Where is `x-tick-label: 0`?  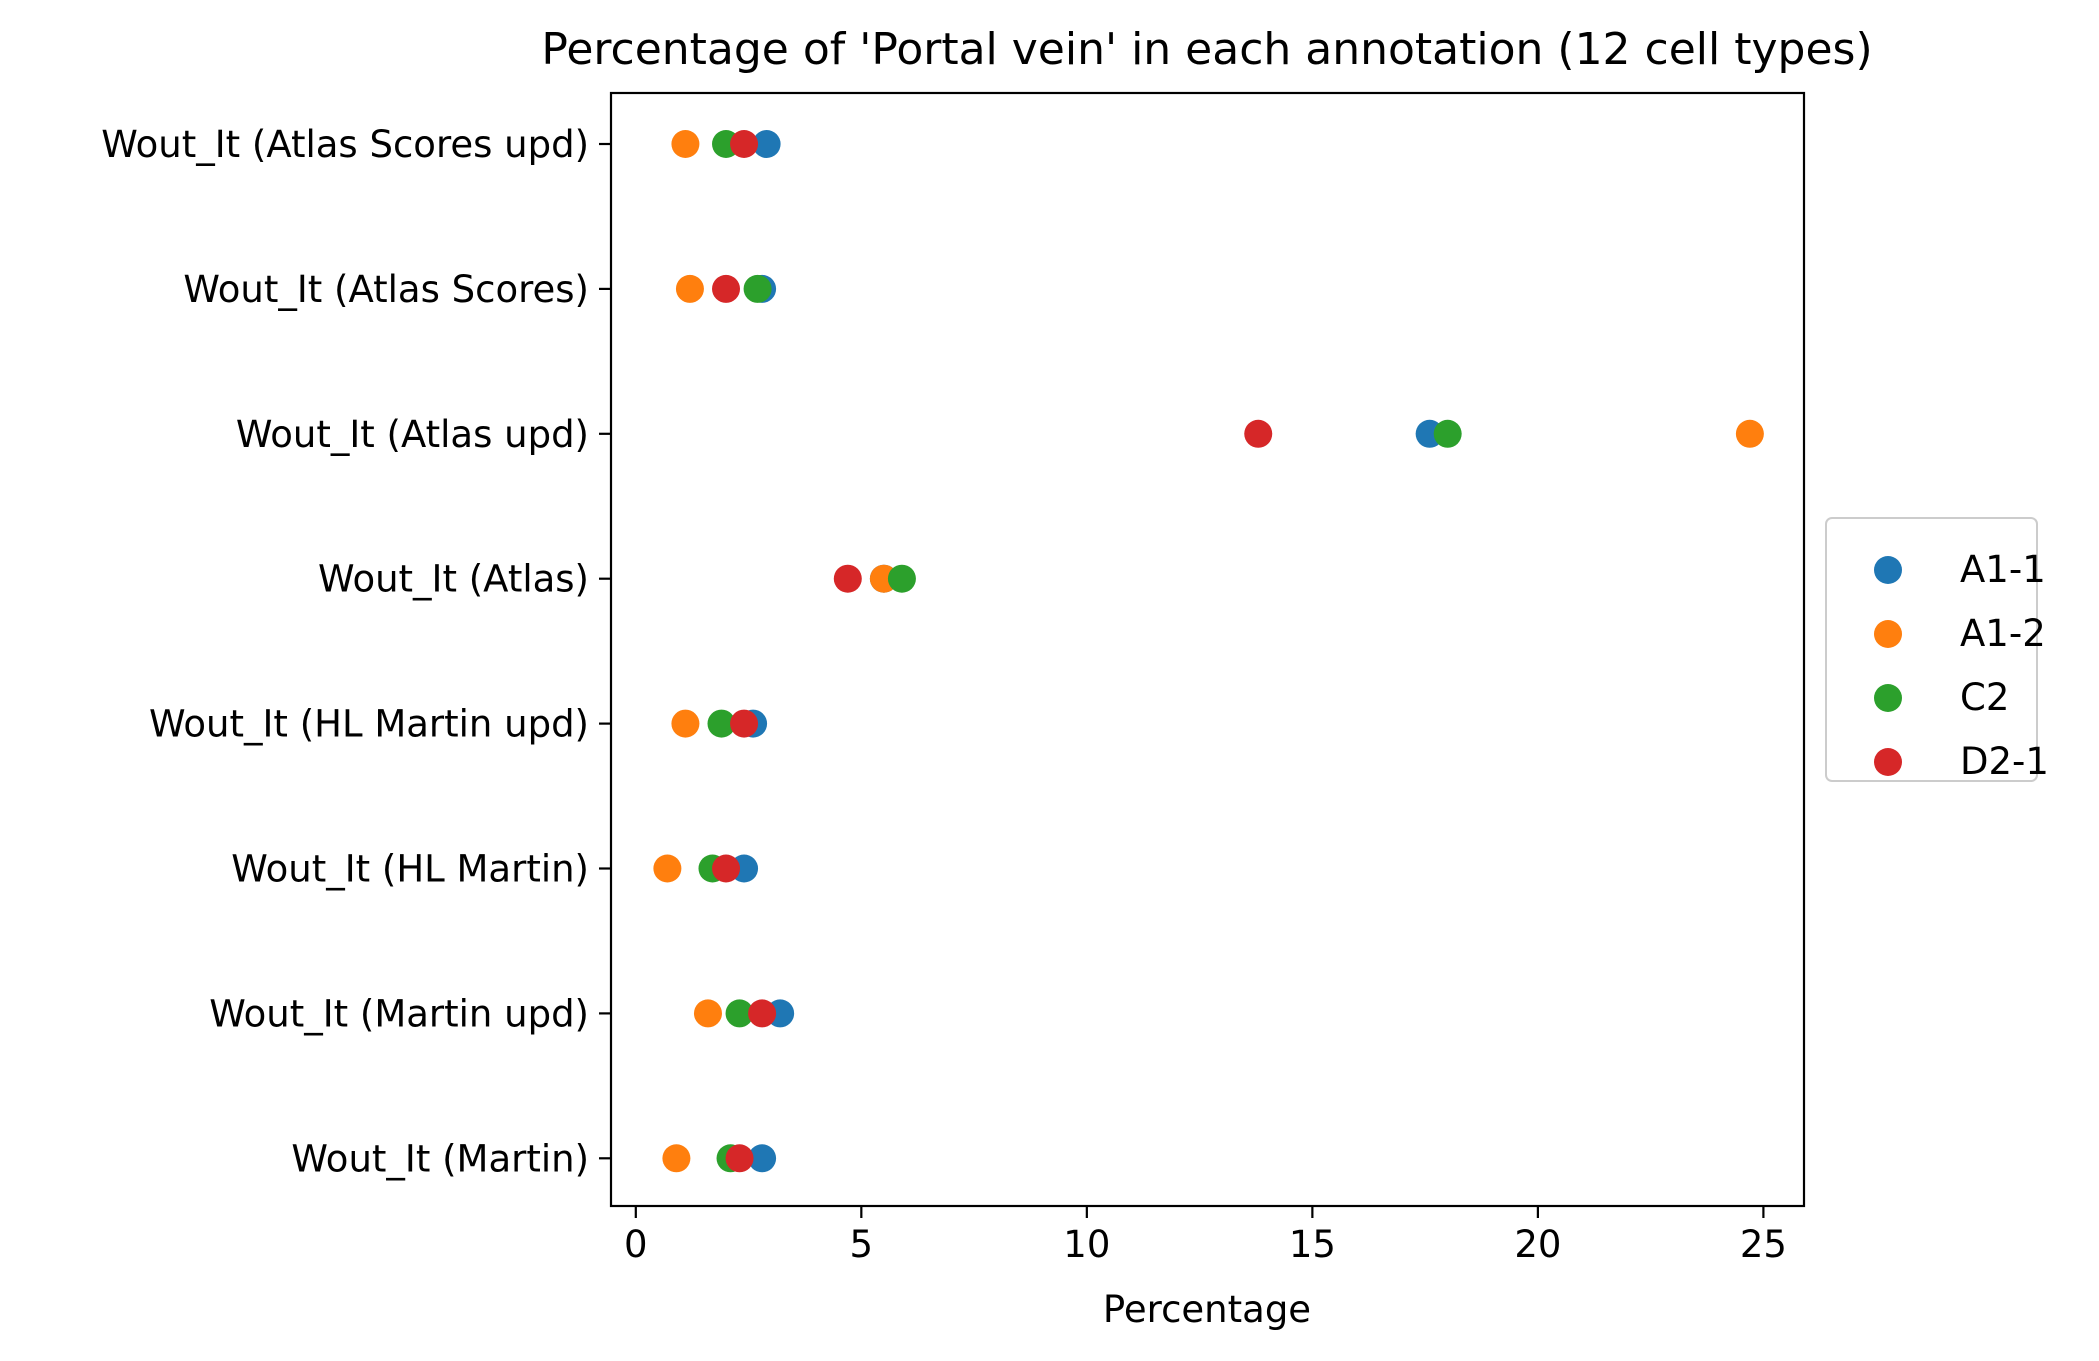
x-tick-label: 0 is located at coordinates (636, 1244).